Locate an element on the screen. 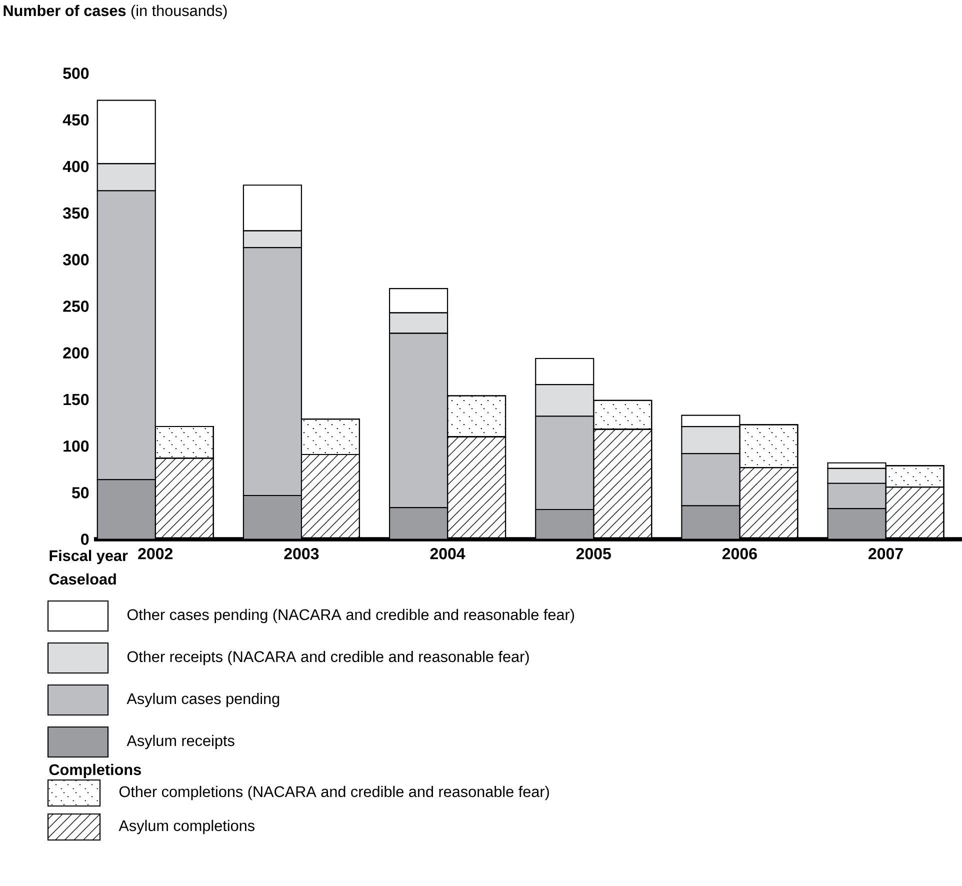  y-tick-label: 200 is located at coordinates (76, 353).